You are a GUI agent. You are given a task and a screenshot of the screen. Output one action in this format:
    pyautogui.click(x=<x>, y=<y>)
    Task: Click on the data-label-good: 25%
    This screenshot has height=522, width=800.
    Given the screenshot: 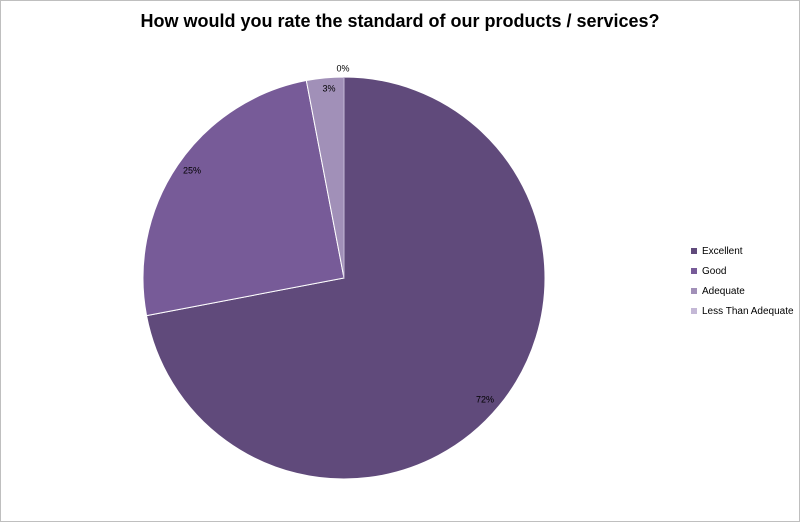 What is the action you would take?
    pyautogui.click(x=192, y=170)
    